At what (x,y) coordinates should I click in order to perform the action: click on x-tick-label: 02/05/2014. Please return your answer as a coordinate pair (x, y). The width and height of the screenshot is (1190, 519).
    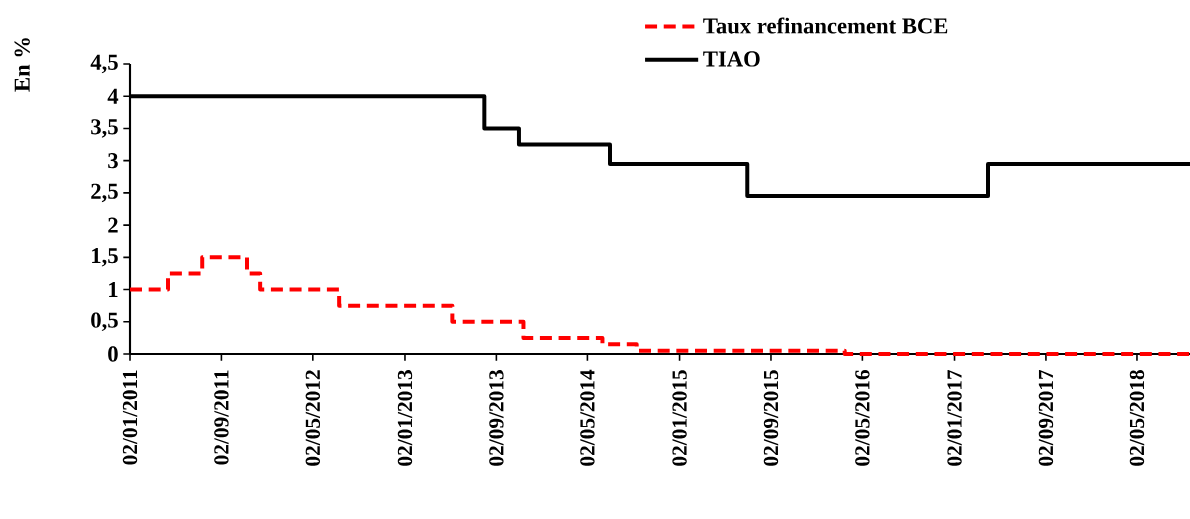
    Looking at the image, I should click on (587, 417).